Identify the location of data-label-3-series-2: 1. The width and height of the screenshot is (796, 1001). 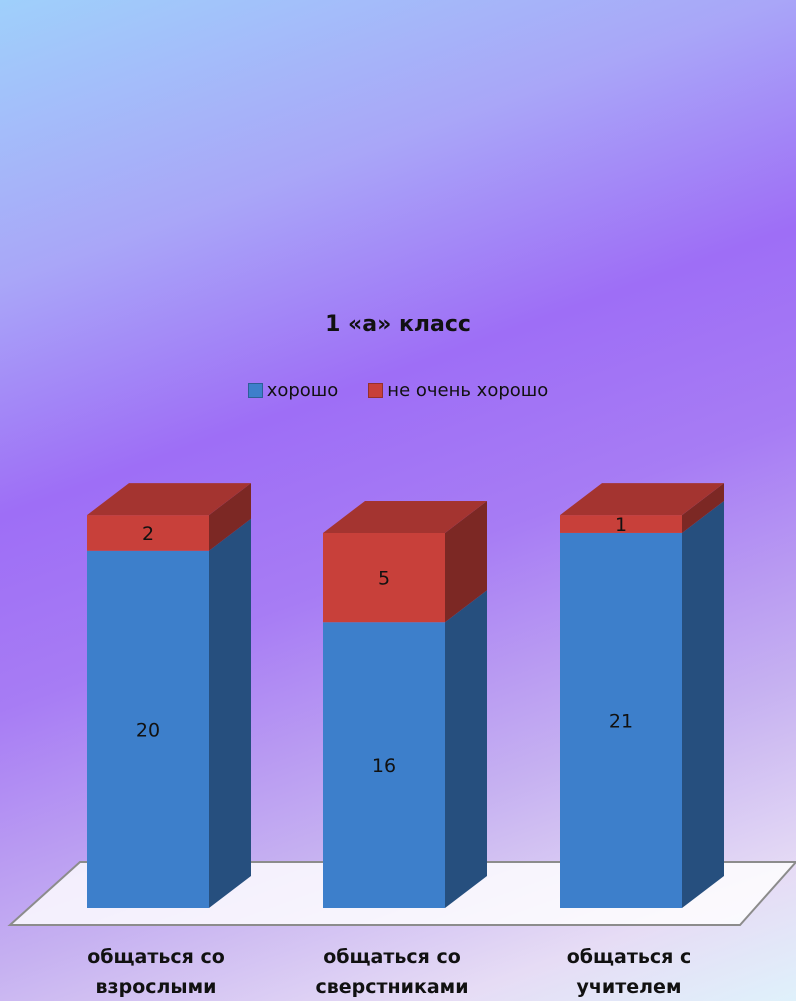
(621, 525).